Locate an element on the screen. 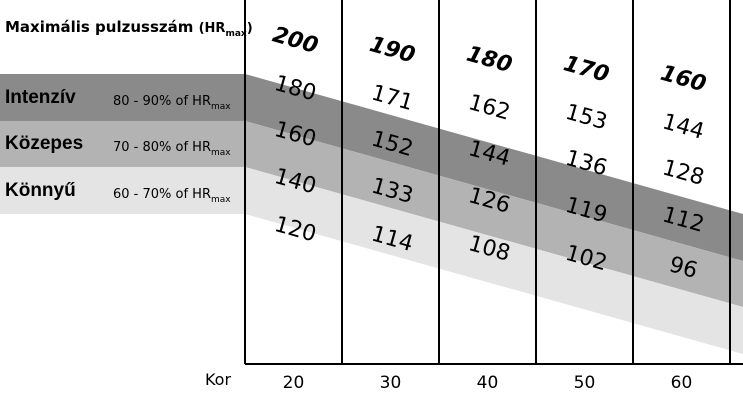 The height and width of the screenshot is (402, 743). x-tick-label: 30 is located at coordinates (391, 383).